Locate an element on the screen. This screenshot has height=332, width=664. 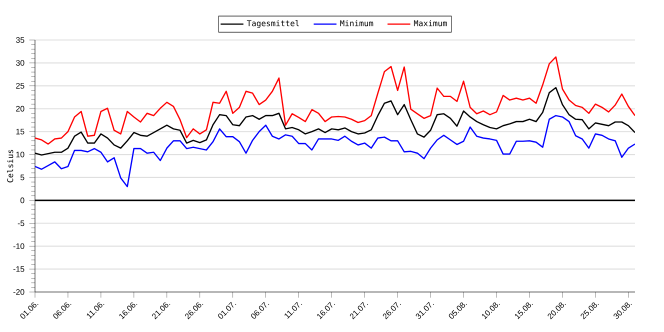
y-tick-label: 20 is located at coordinates (20, 109).